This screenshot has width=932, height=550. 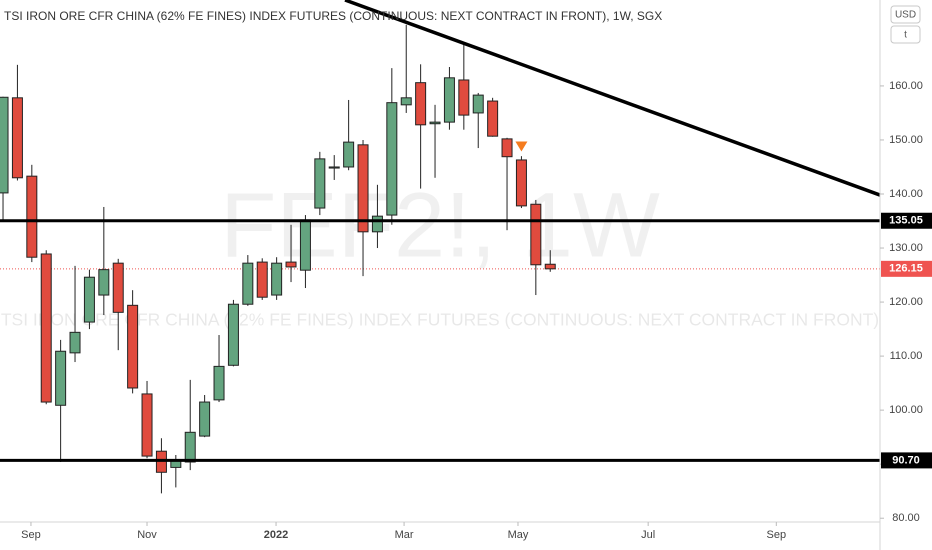 What do you see at coordinates (147, 535) in the screenshot?
I see `x-tick-label: Nov` at bounding box center [147, 535].